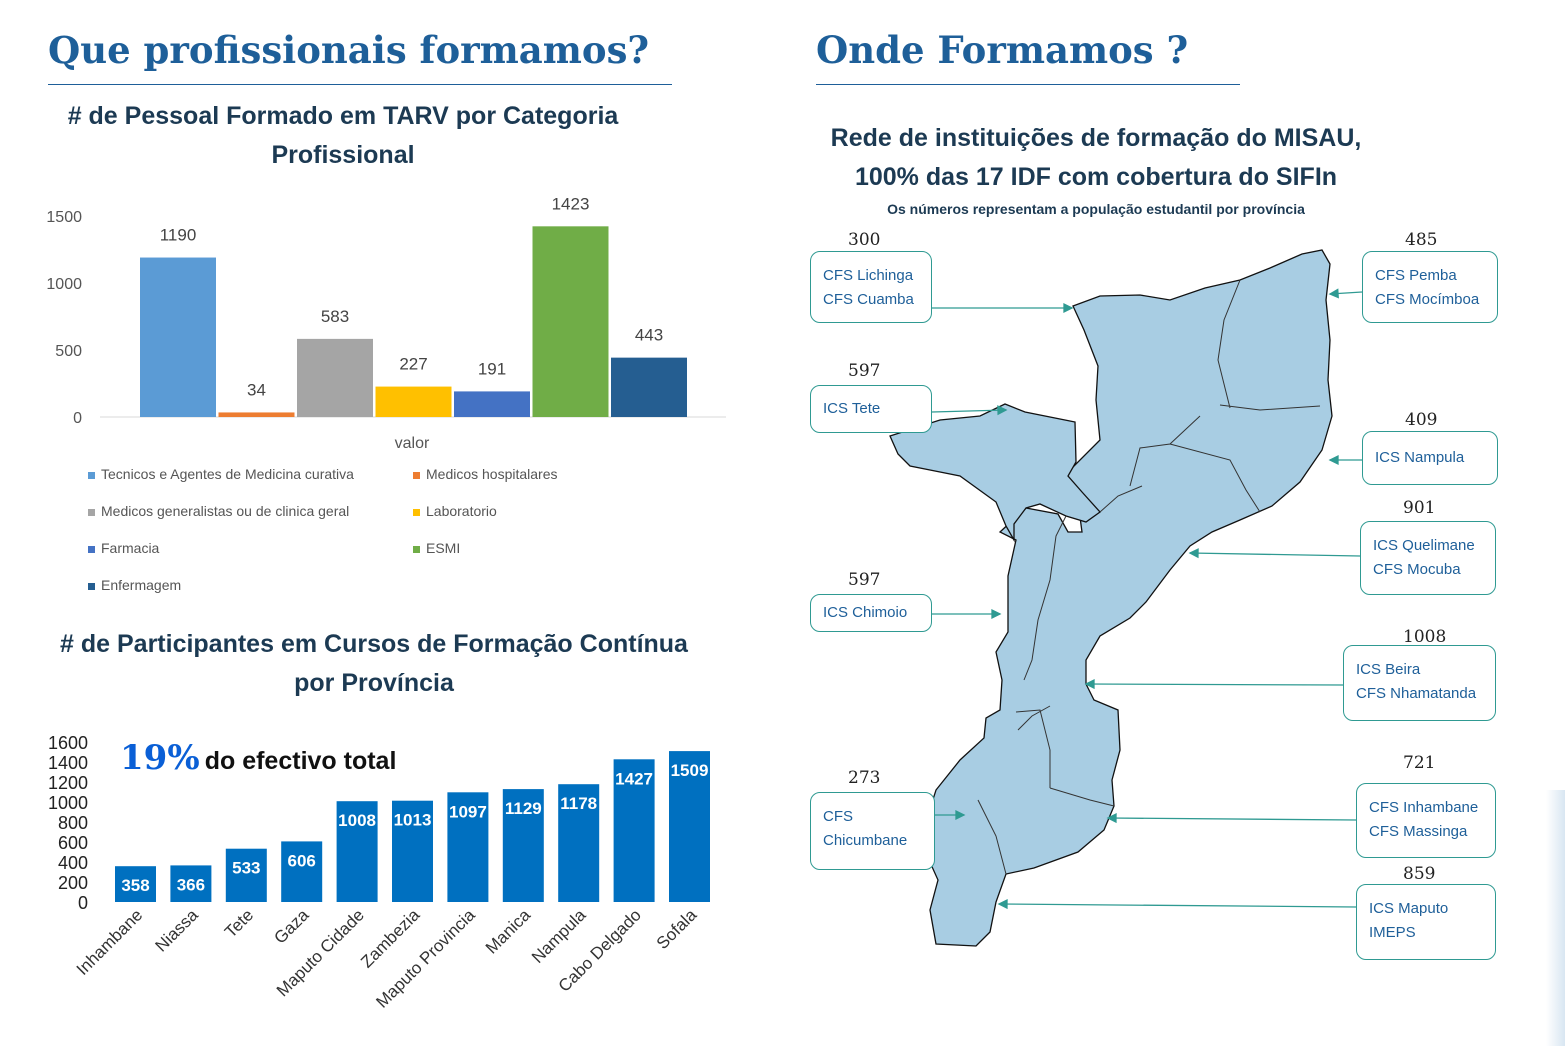  Describe the element at coordinates (443, 548) in the screenshot. I see `legend-label: ESMI` at that location.